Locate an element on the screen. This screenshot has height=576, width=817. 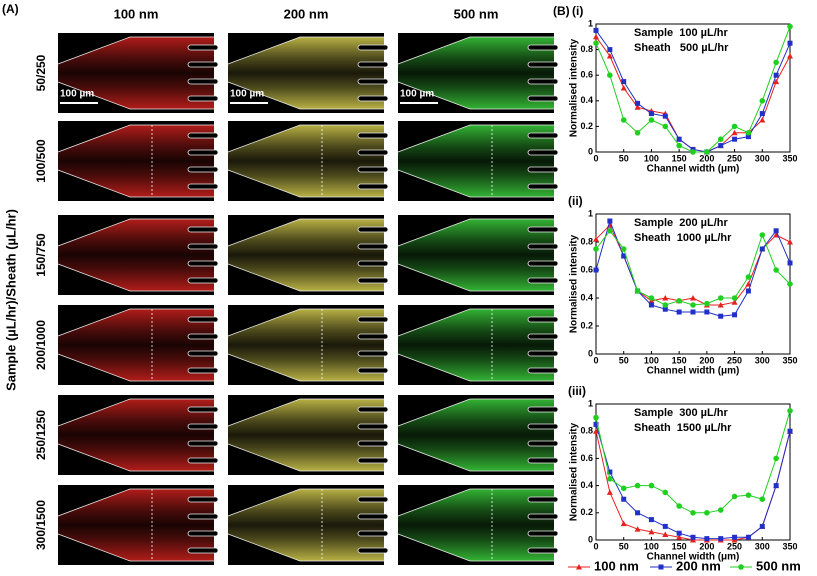
y-tick-label: 1 is located at coordinates (590, 23).